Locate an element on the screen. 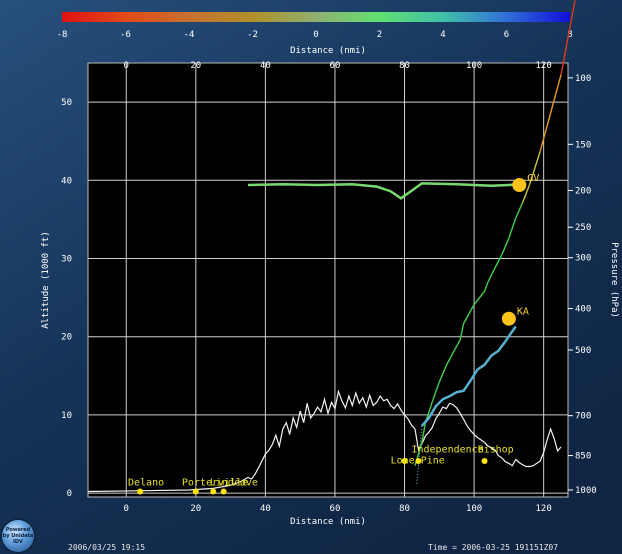 This screenshot has width=622, height=554. x-tick-label-top: 60 is located at coordinates (335, 66).